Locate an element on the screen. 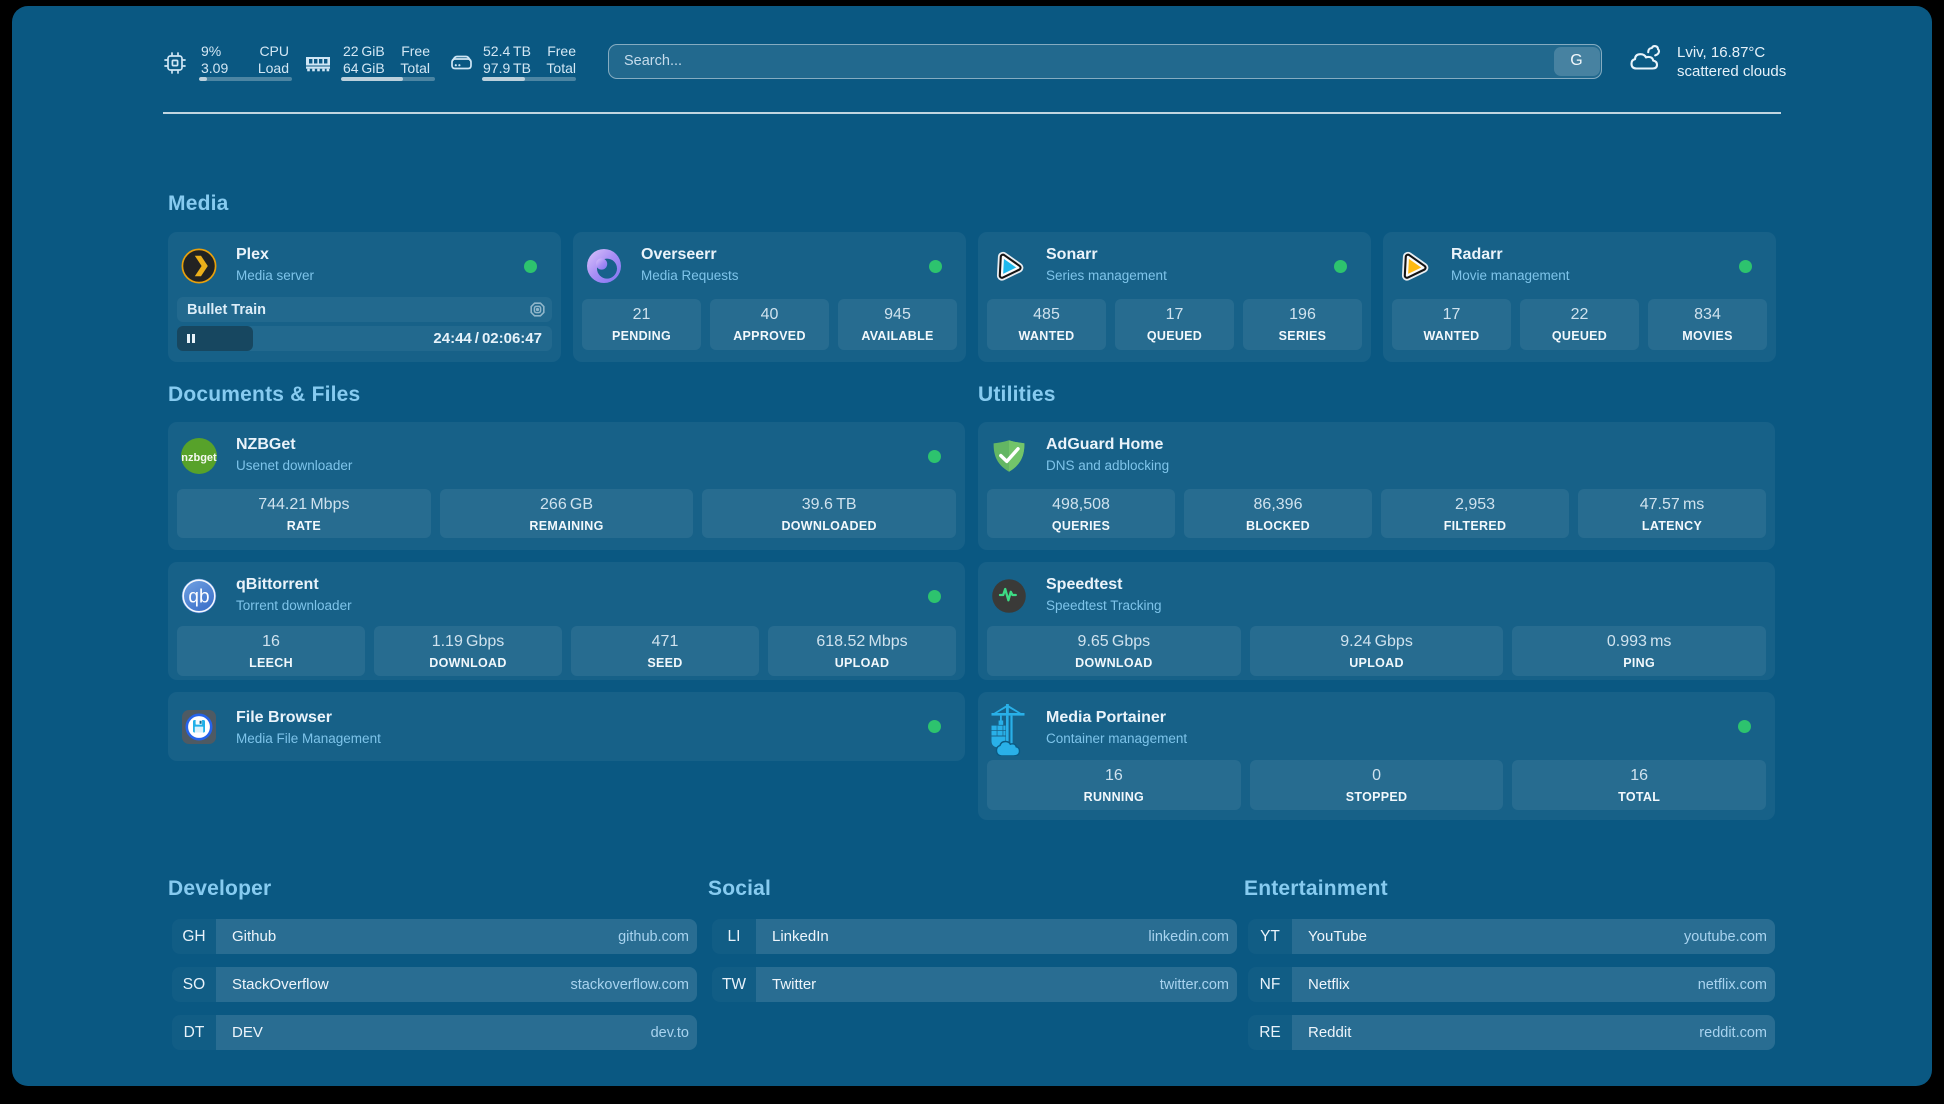 The width and height of the screenshot is (1944, 1104). svg-text: nzbget is located at coordinates (199, 458).